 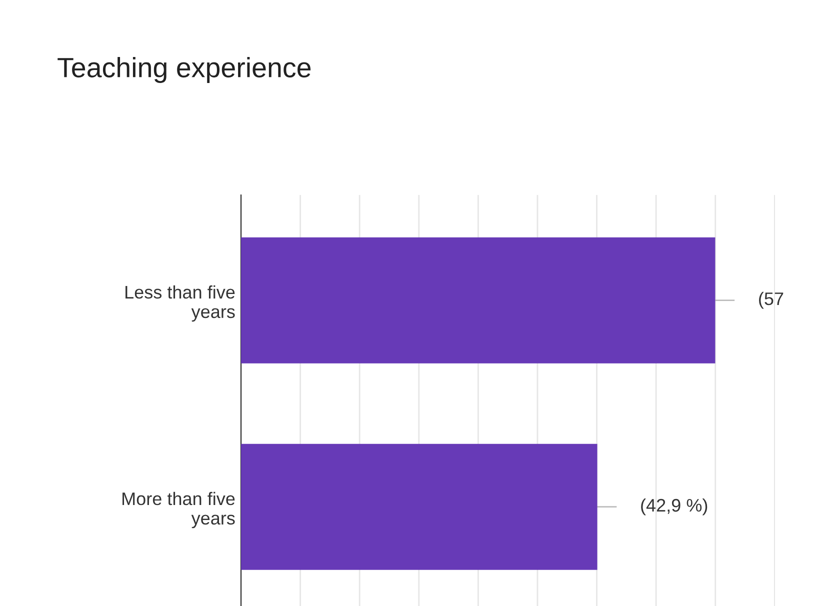 What do you see at coordinates (674, 507) in the screenshot?
I see `data-label: (42,9 %)` at bounding box center [674, 507].